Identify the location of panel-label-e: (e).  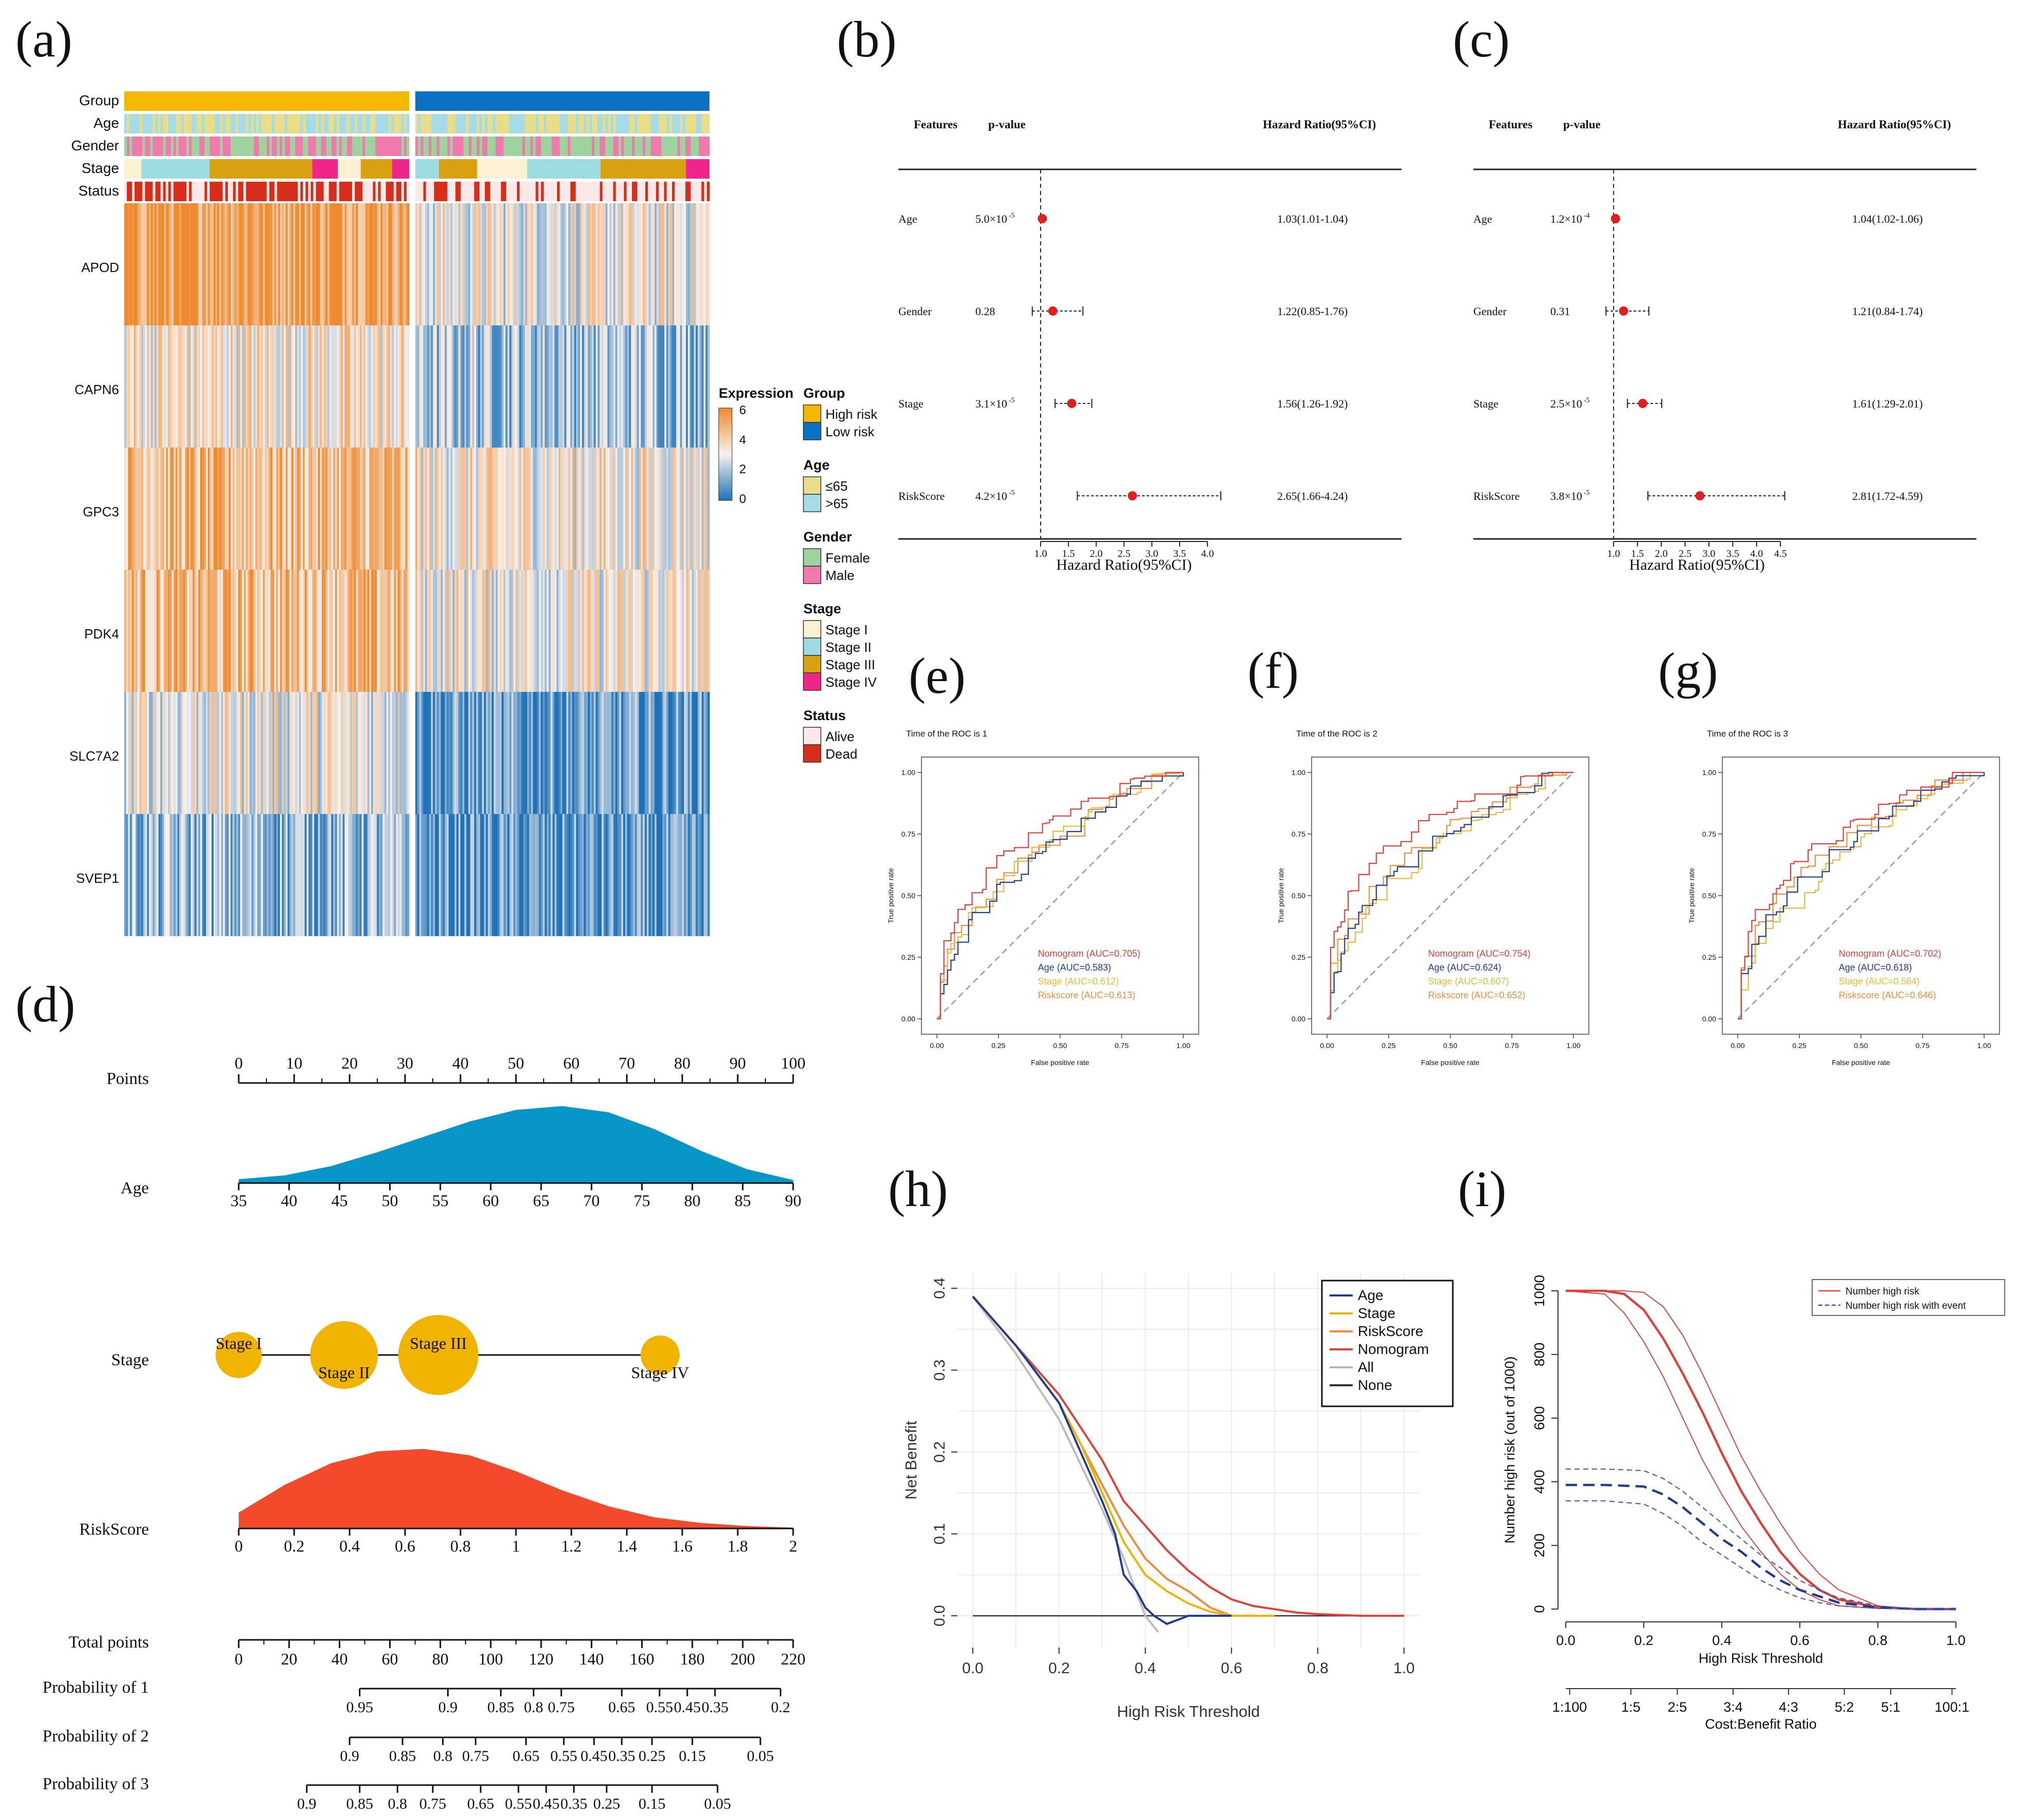
(937, 675).